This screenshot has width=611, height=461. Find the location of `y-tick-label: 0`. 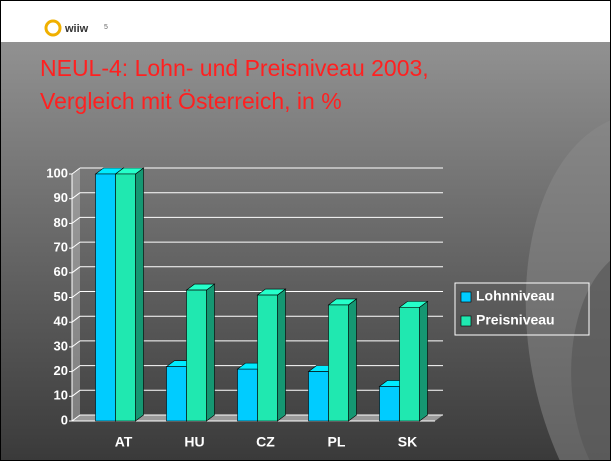

y-tick-label: 0 is located at coordinates (64, 419).